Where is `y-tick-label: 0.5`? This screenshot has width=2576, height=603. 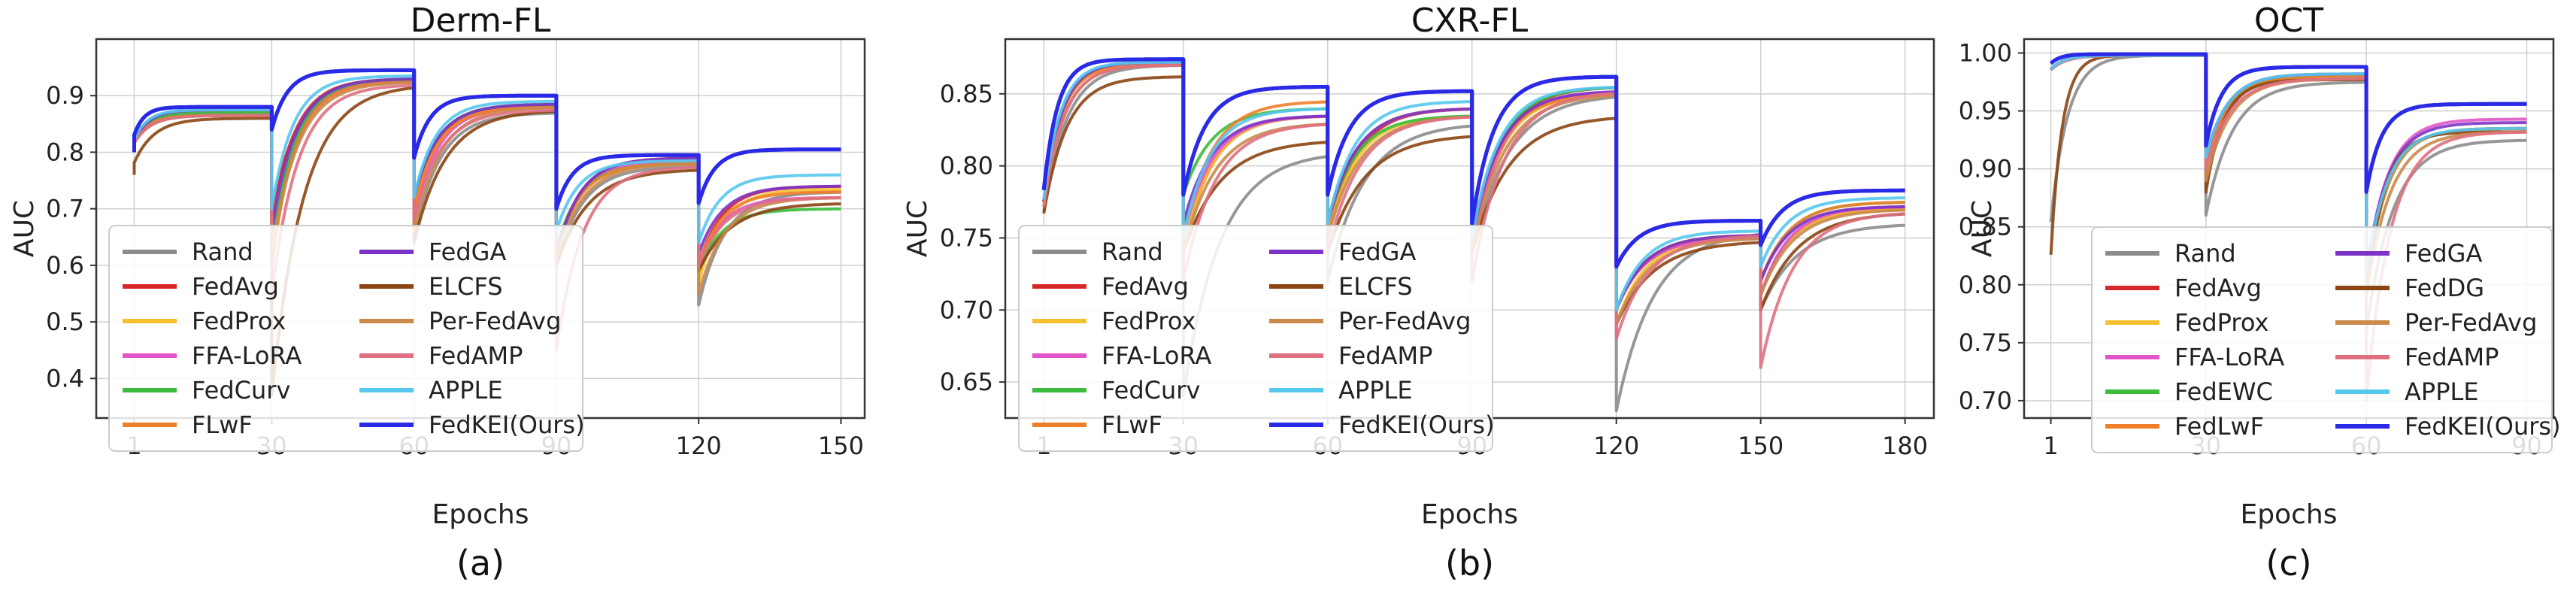 y-tick-label: 0.5 is located at coordinates (65, 322).